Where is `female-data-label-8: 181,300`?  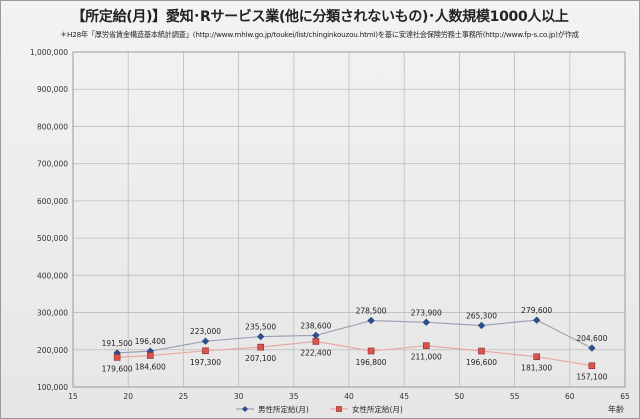
female-data-label-8: 181,300 is located at coordinates (536, 368).